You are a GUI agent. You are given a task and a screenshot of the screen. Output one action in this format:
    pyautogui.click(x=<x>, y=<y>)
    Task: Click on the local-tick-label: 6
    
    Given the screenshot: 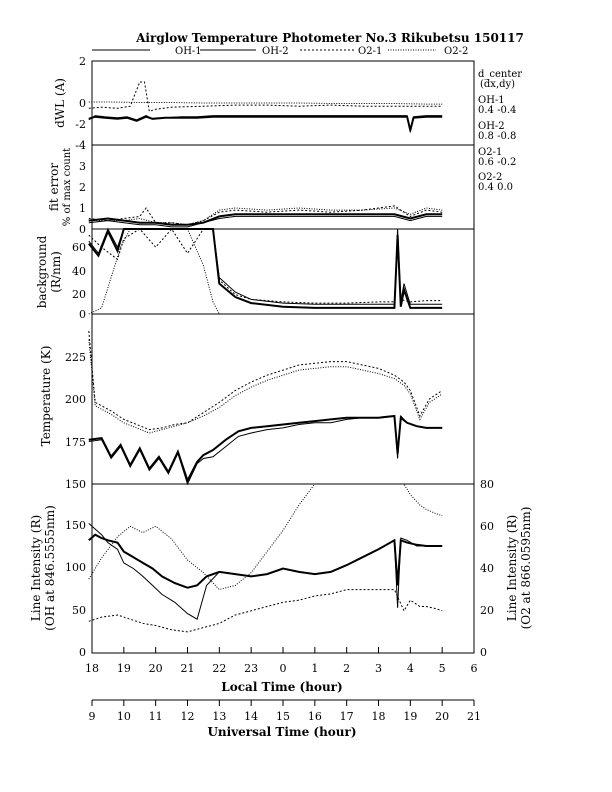 What is the action you would take?
    pyautogui.click(x=474, y=668)
    